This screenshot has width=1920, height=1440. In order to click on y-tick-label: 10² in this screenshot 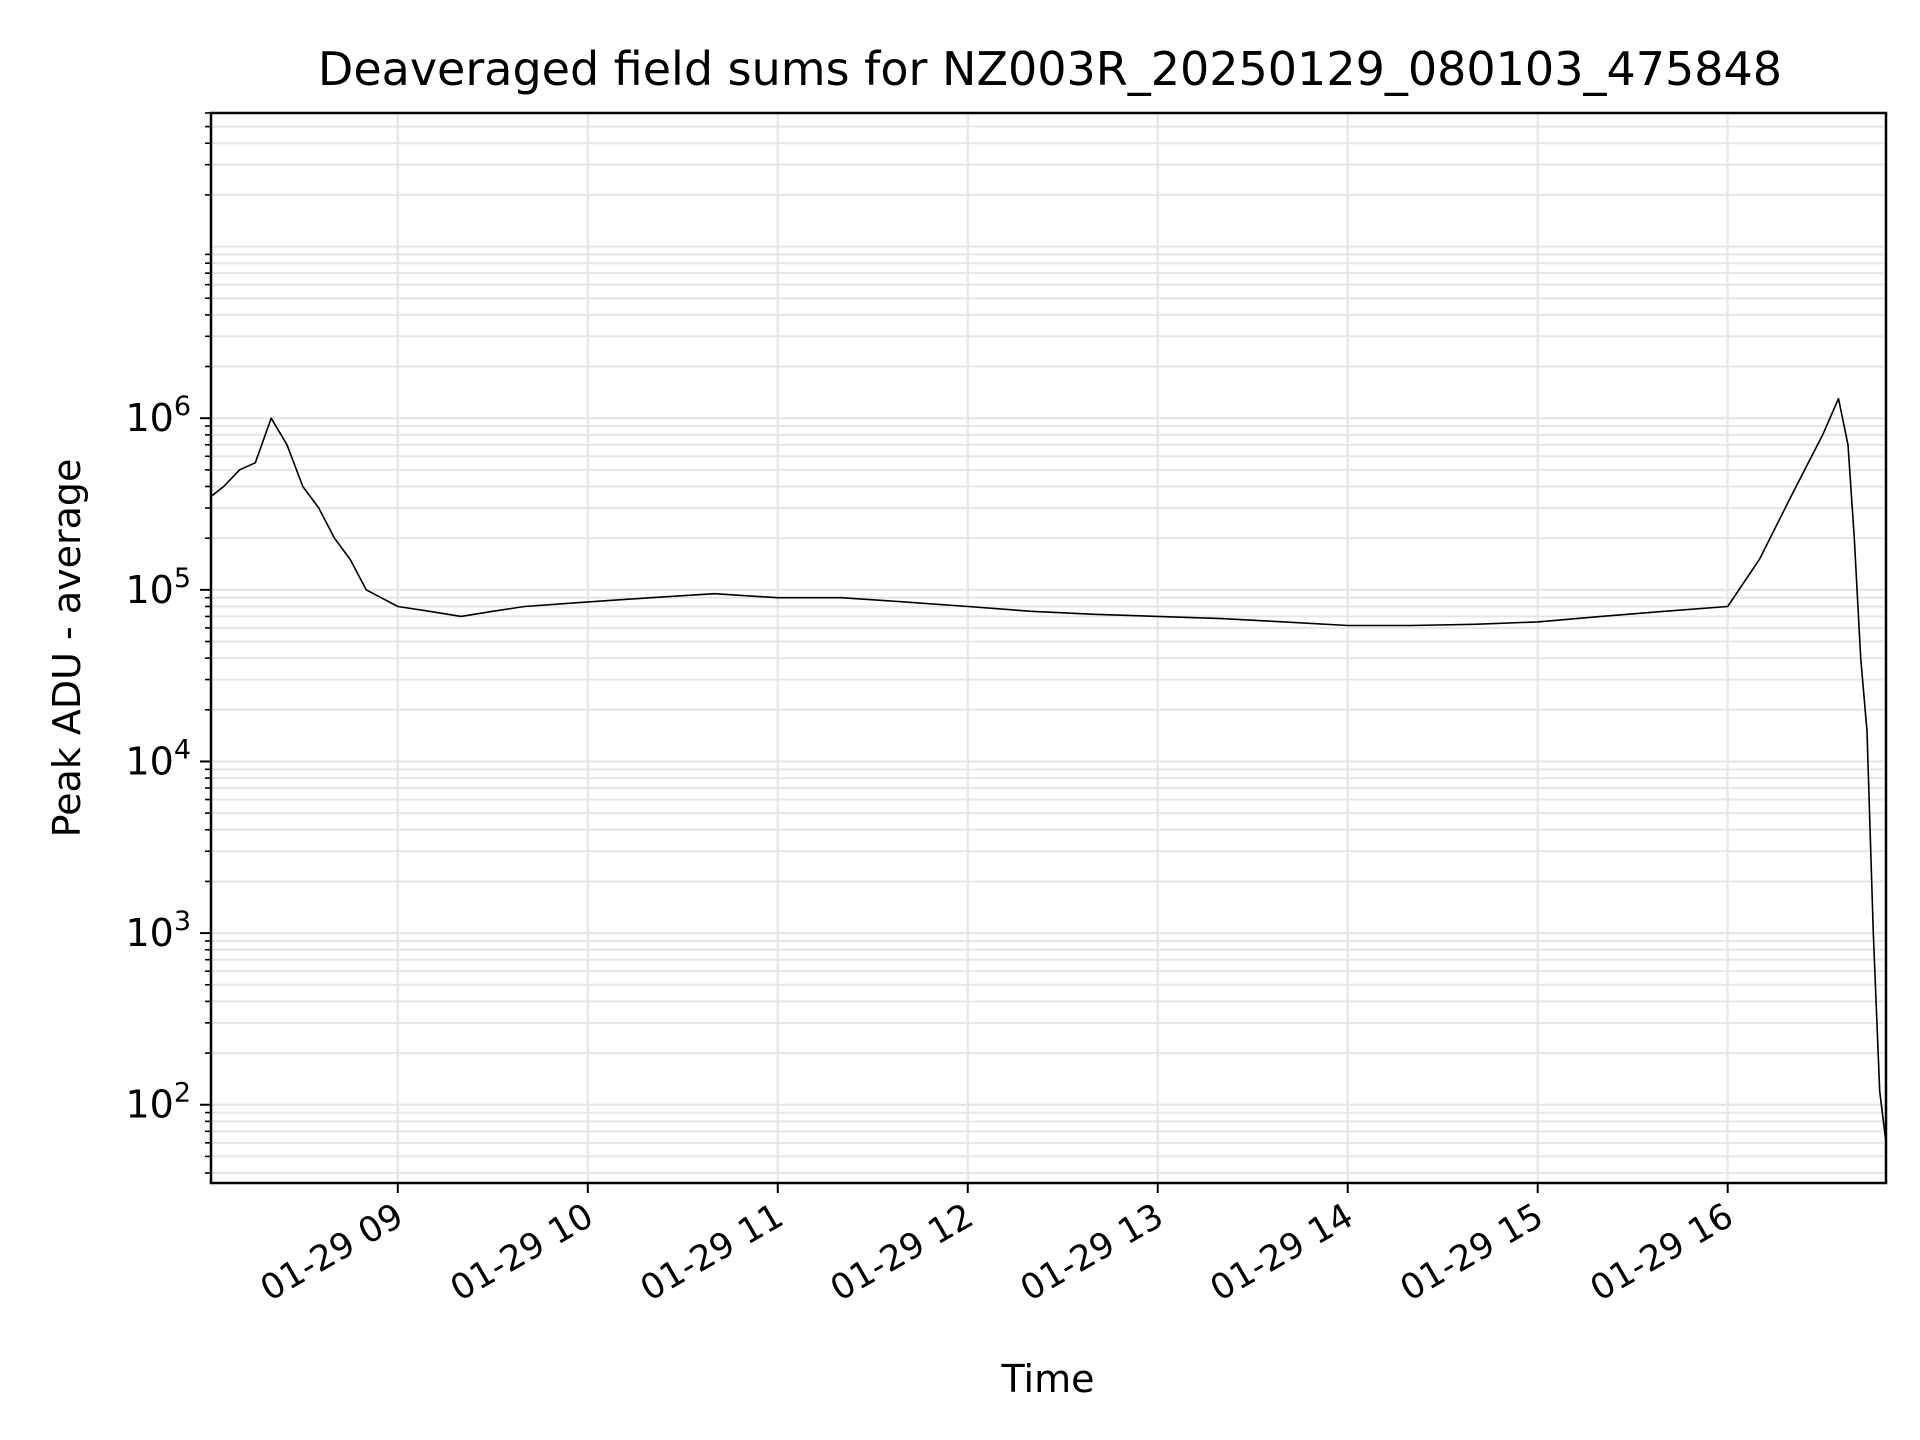, I will do `click(158, 1102)`.